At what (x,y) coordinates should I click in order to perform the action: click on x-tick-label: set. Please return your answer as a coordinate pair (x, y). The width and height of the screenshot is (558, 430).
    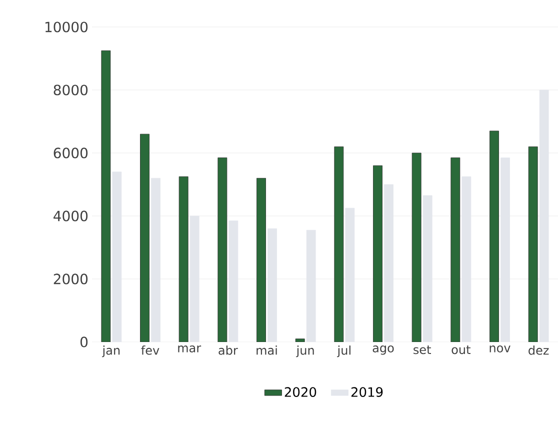
    Looking at the image, I should click on (422, 350).